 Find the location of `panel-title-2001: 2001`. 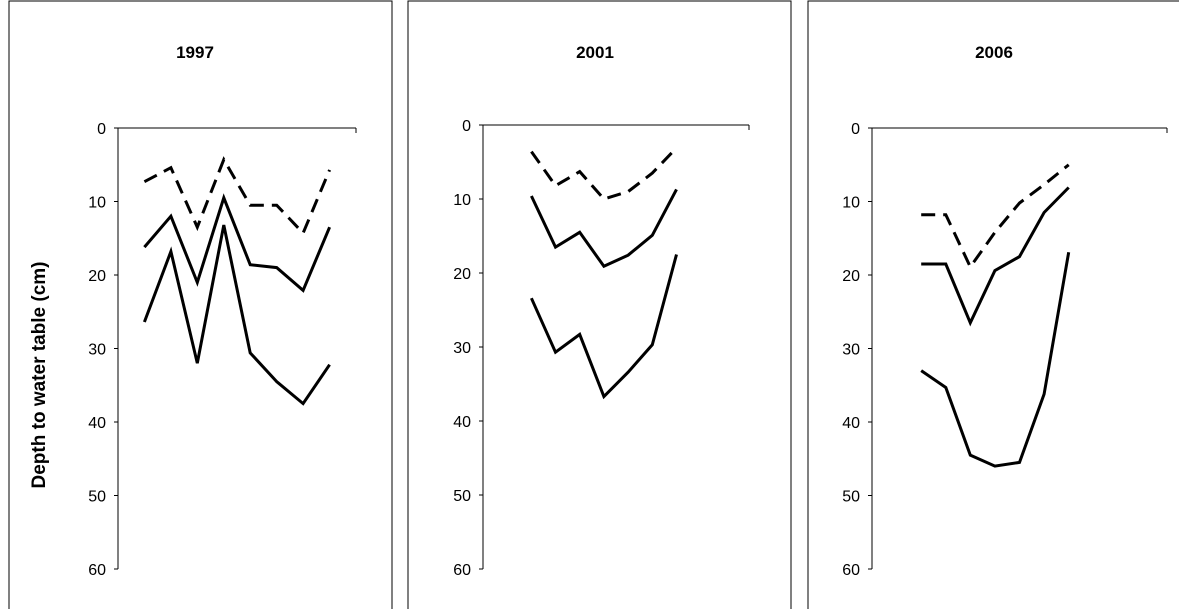

panel-title-2001: 2001 is located at coordinates (595, 52).